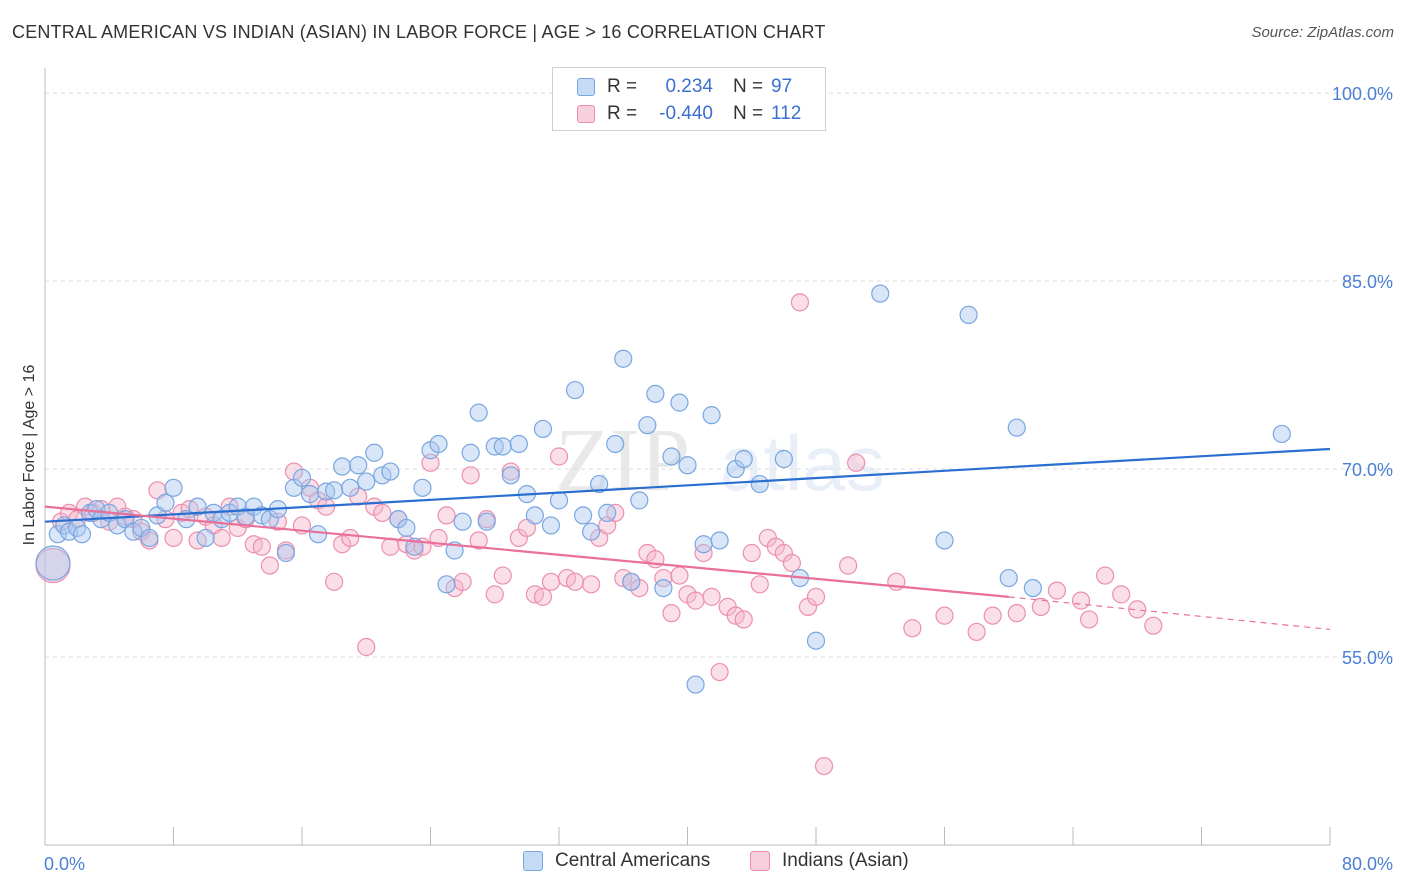  Describe the element at coordinates (1367, 864) in the screenshot. I see `x-tick-label-max: 80.0%` at that location.